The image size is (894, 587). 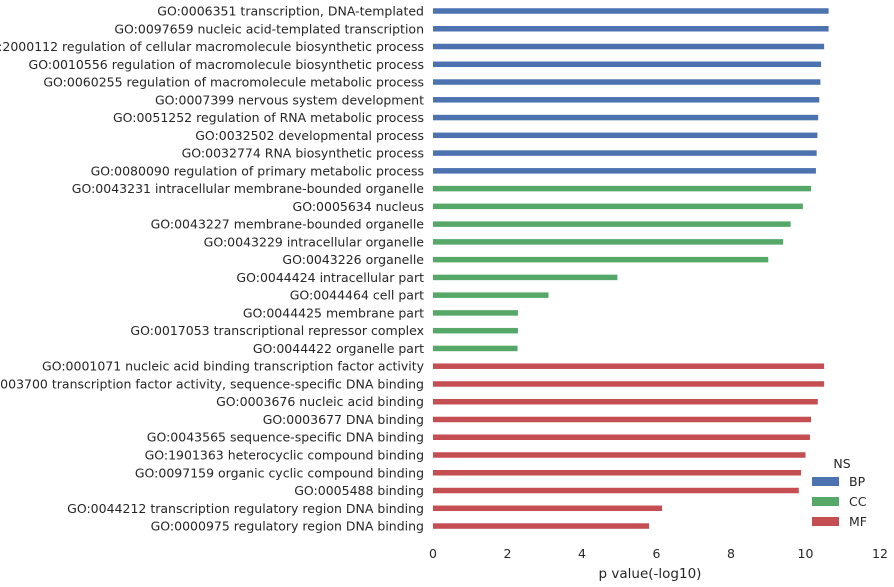 I want to click on legend-label: CC, so click(x=858, y=501).